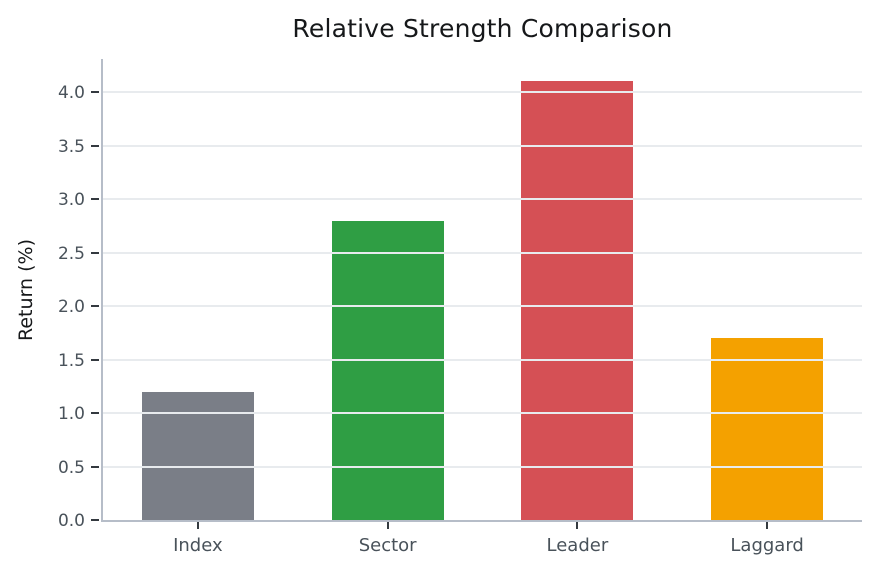 This screenshot has height=579, width=880. Describe the element at coordinates (482, 252) in the screenshot. I see `gridline-y-2.5` at that location.